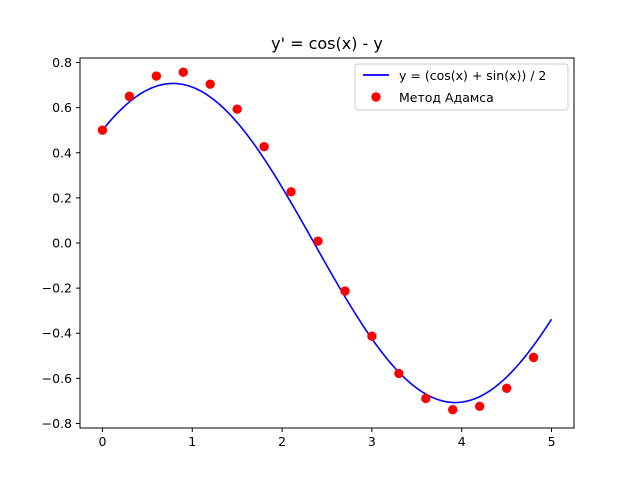 The image size is (637, 478). What do you see at coordinates (62, 107) in the screenshot?
I see `y-tick-label: 0.6` at bounding box center [62, 107].